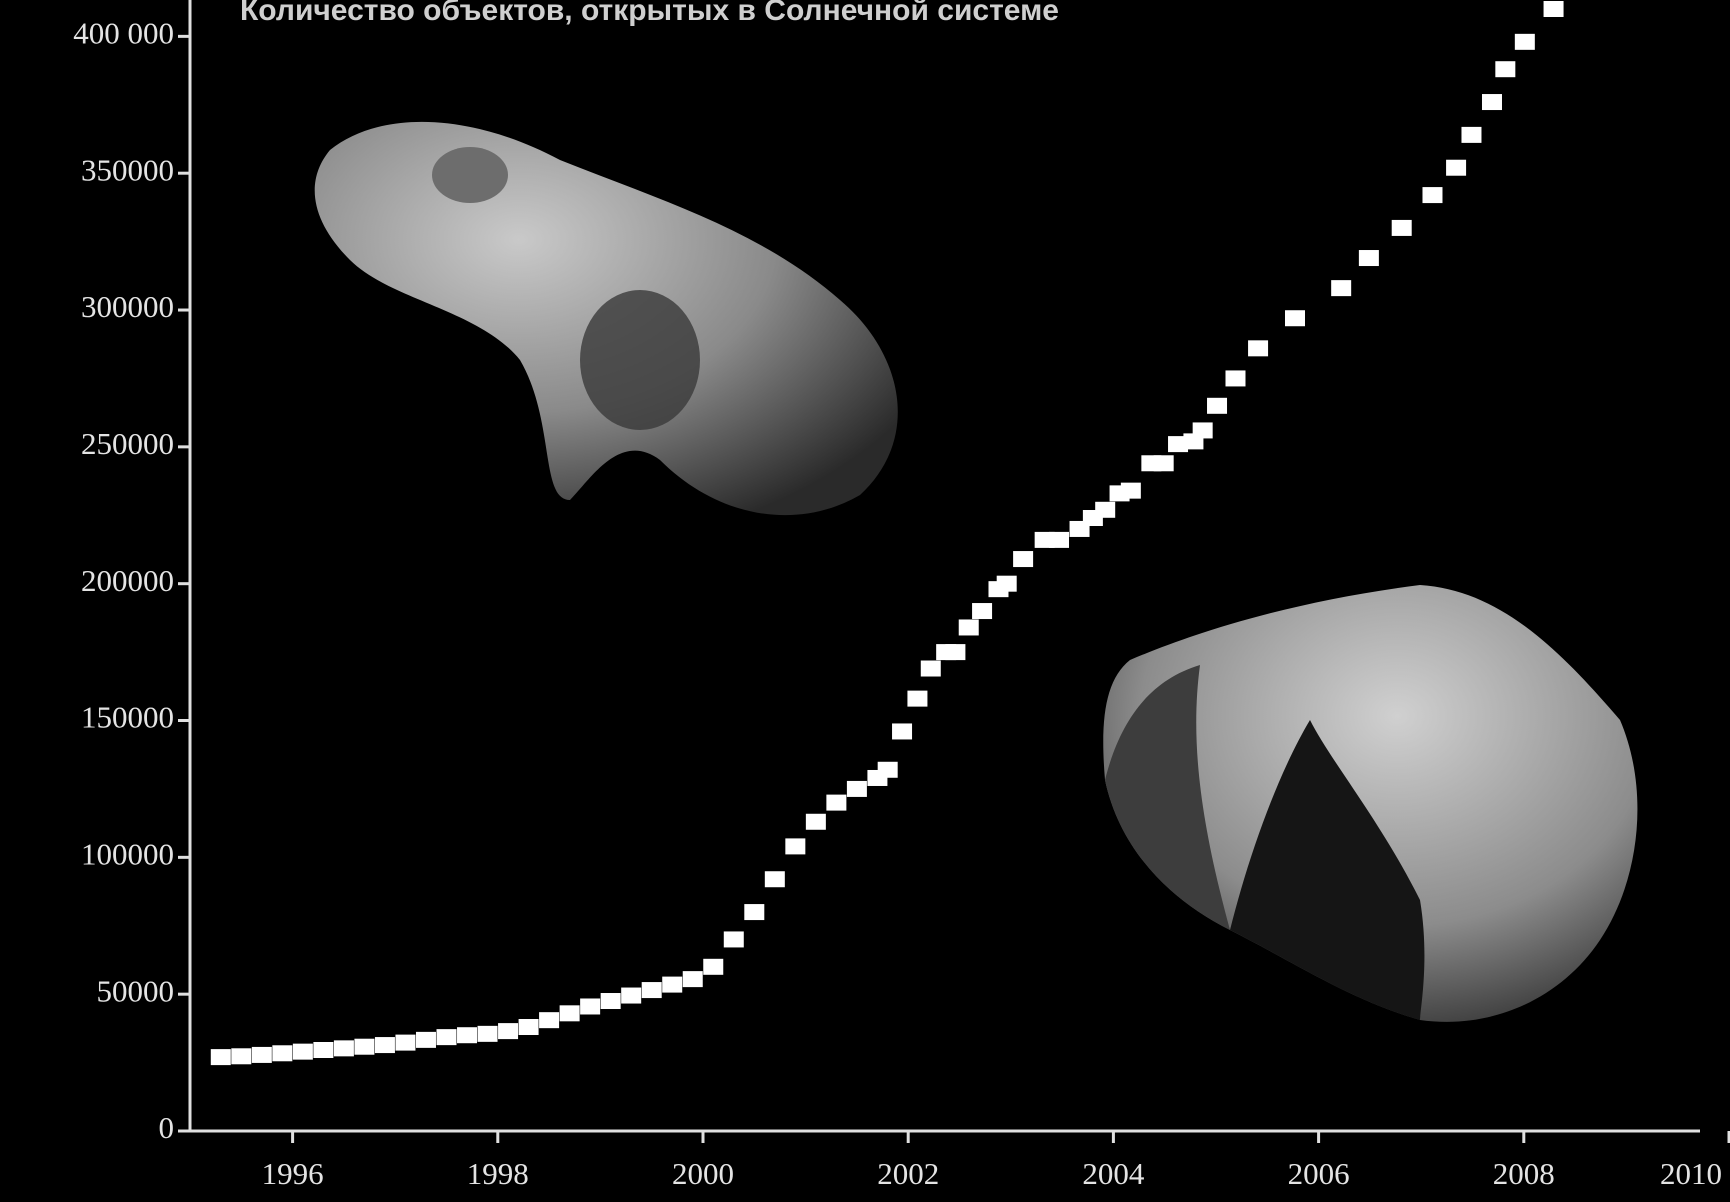  What do you see at coordinates (127, 580) in the screenshot?
I see `y-tick-label: 200000` at bounding box center [127, 580].